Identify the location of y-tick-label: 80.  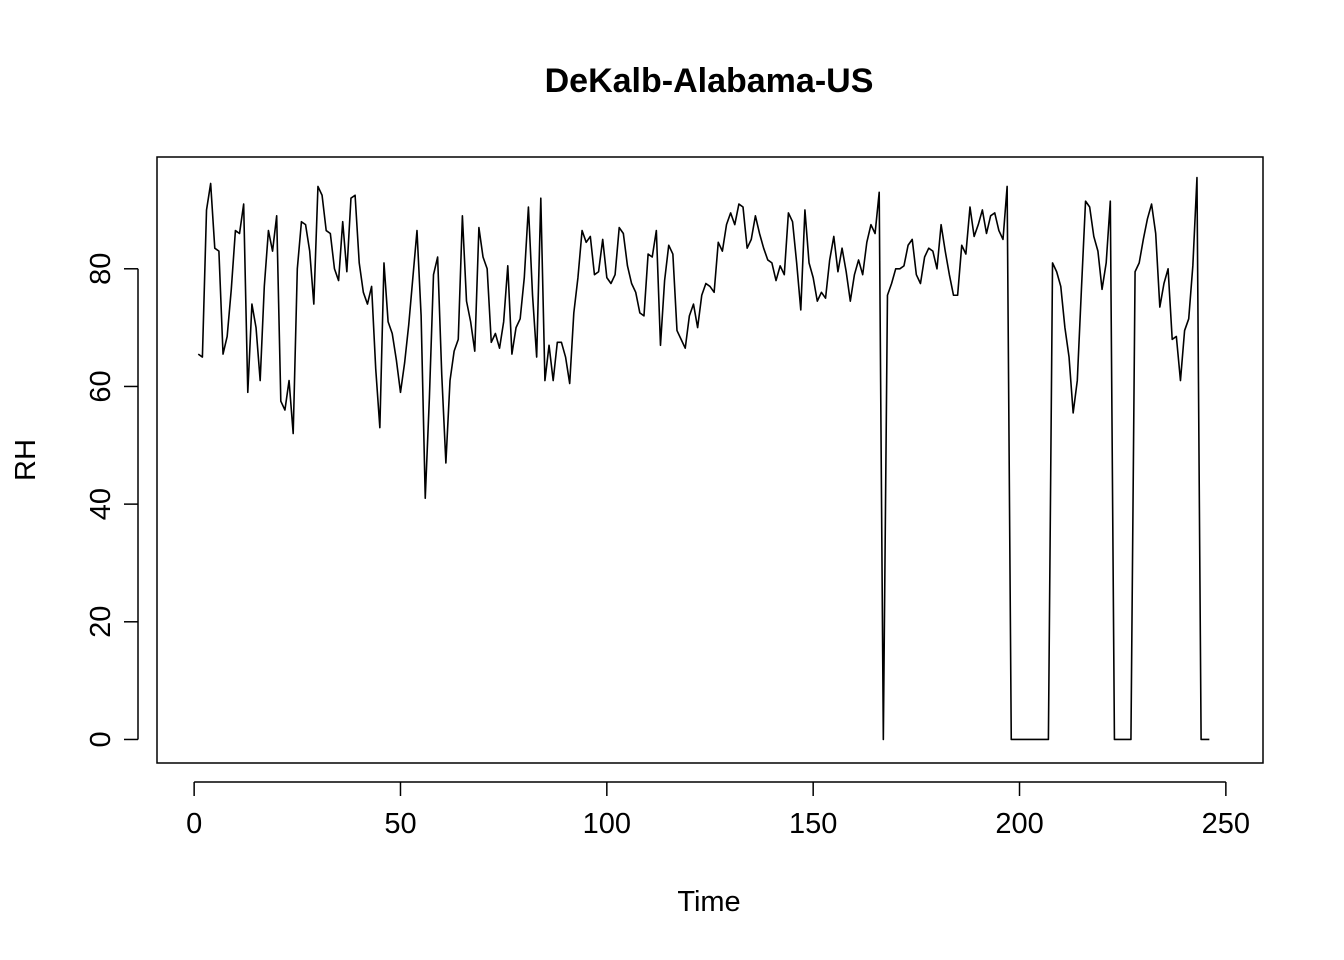
(101, 269).